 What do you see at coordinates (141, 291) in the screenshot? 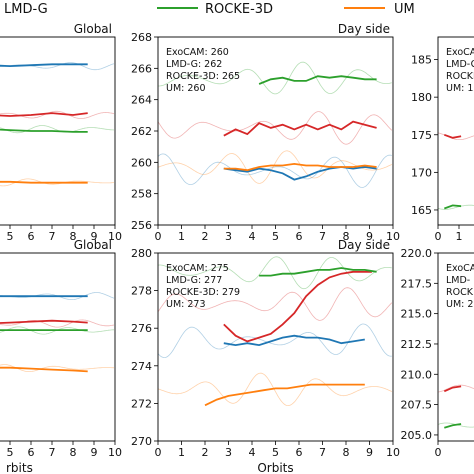
I see `y-tick-label: 278` at bounding box center [141, 291].